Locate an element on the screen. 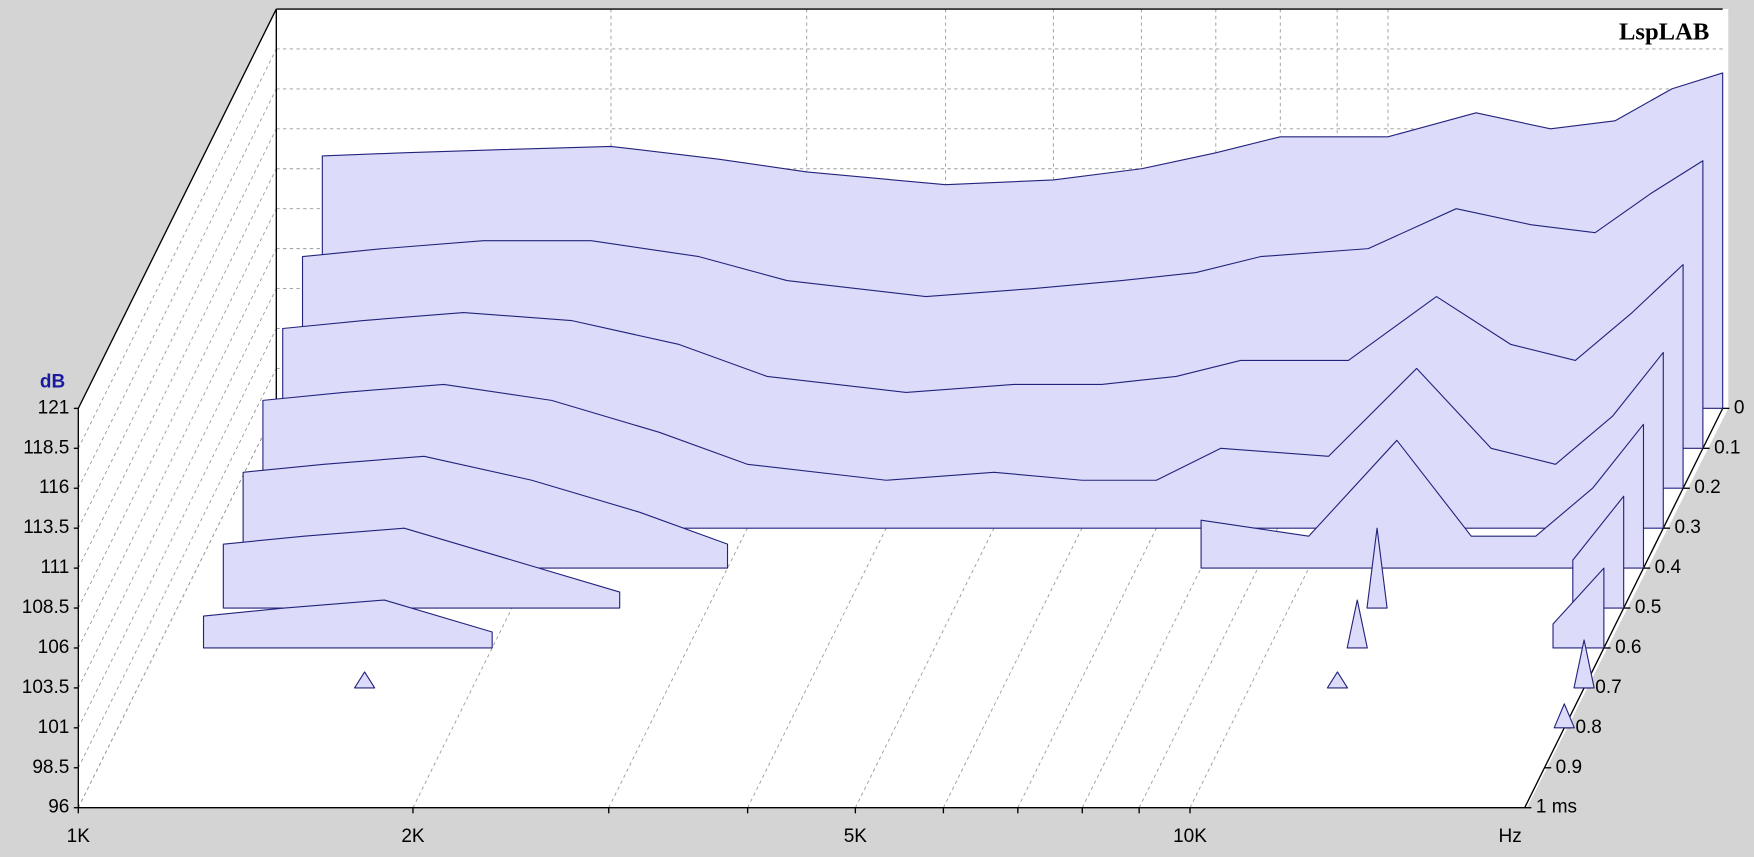  z-tick-label: 0.9 is located at coordinates (1569, 767).